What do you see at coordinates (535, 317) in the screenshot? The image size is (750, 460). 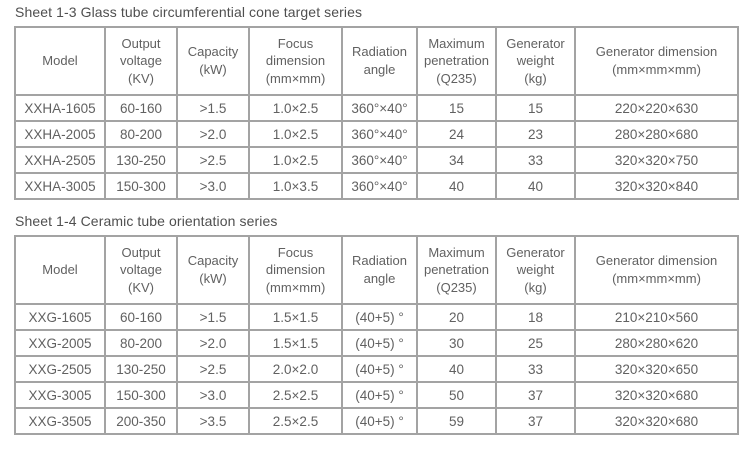 I see `table-cell-generator-weight: 18` at bounding box center [535, 317].